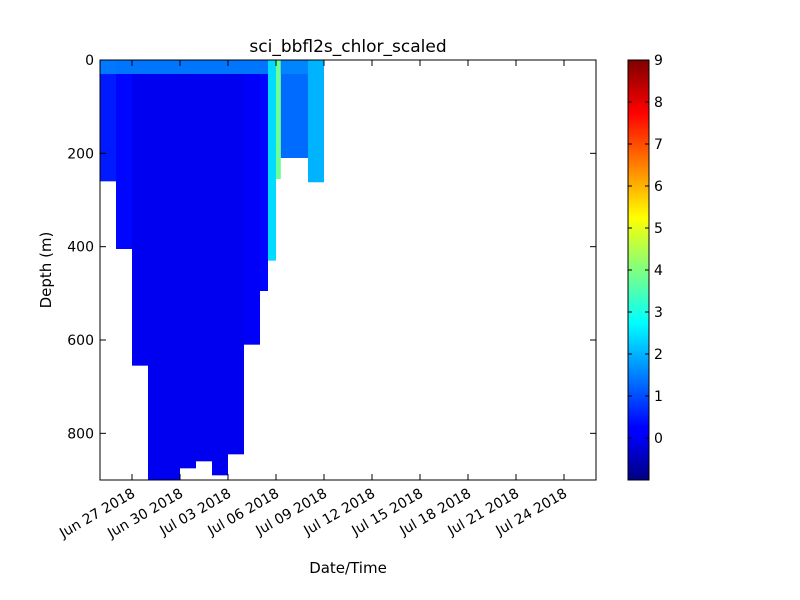  What do you see at coordinates (645, 250) in the screenshot?
I see `colorbar-axis: 0 1 2 3 4 5 6 7 8 9` at bounding box center [645, 250].